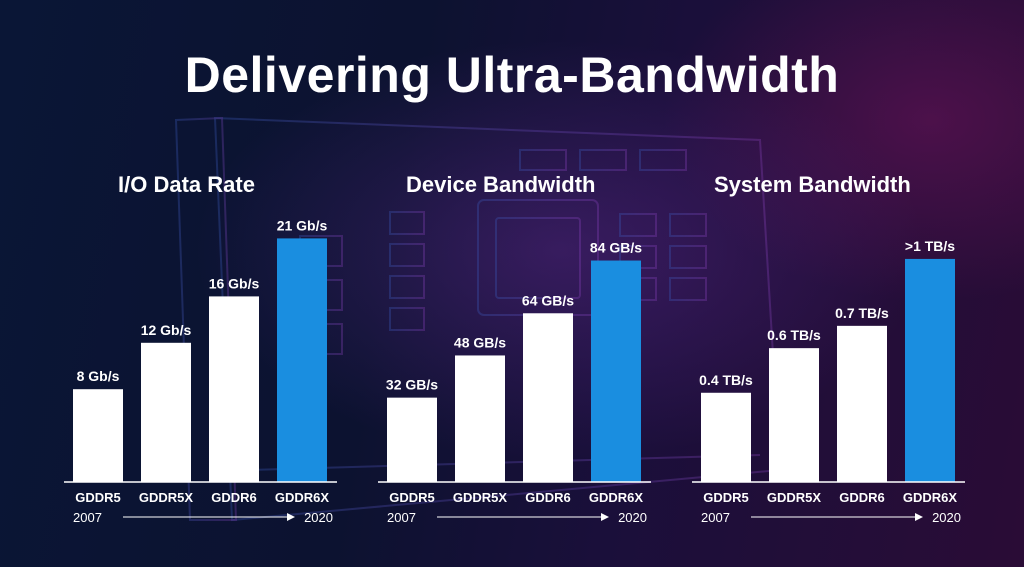 This screenshot has height=567, width=1024. I want to click on bar-value-label: 32 GB/s, so click(412, 385).